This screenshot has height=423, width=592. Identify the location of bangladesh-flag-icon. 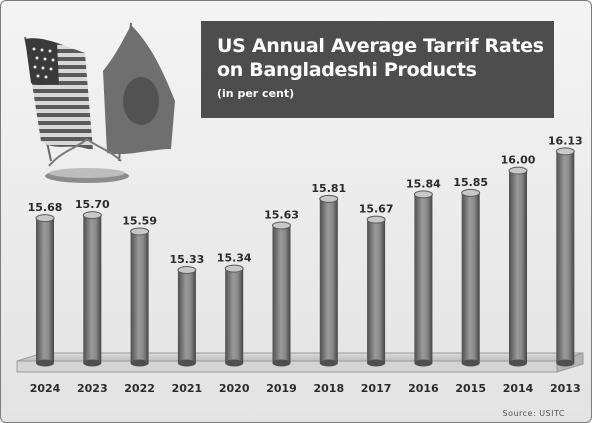
(139, 92).